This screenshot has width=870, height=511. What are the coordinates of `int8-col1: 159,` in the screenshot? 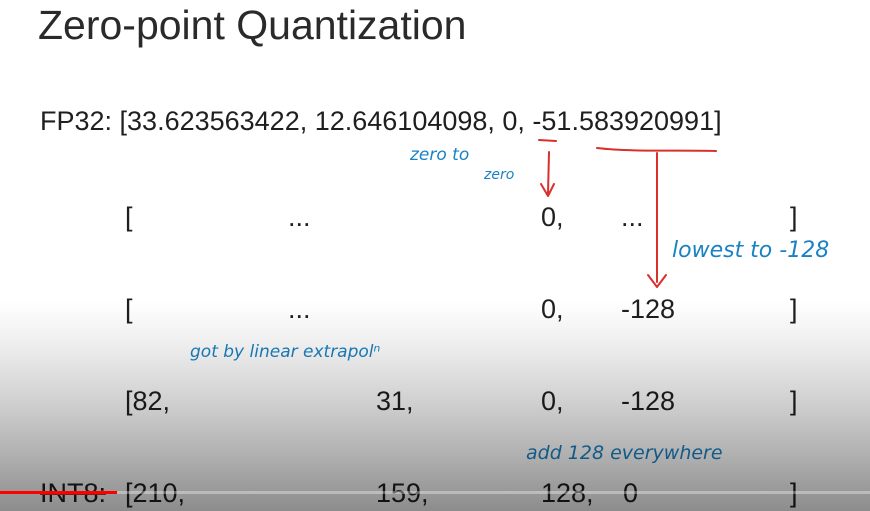 It's located at (402, 493).